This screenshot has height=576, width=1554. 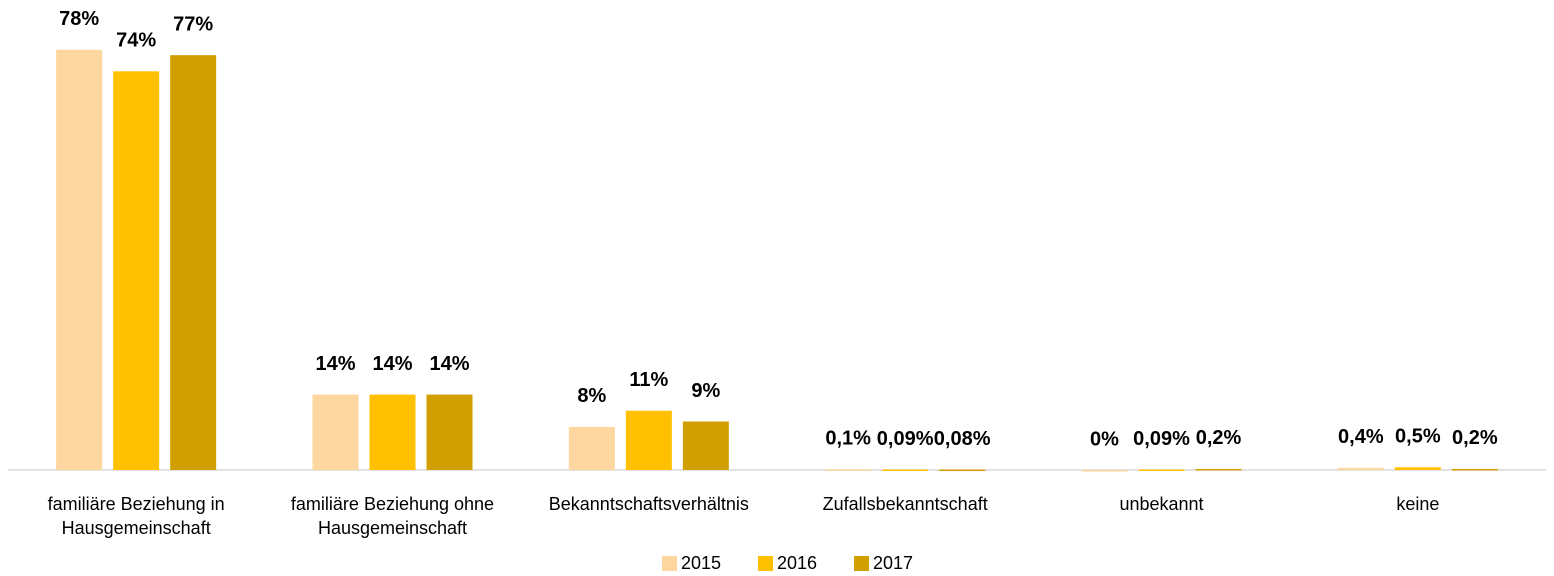 What do you see at coordinates (136, 516) in the screenshot?
I see `x-tick-label: familiäre Beziehung in Hausgemeinschaft` at bounding box center [136, 516].